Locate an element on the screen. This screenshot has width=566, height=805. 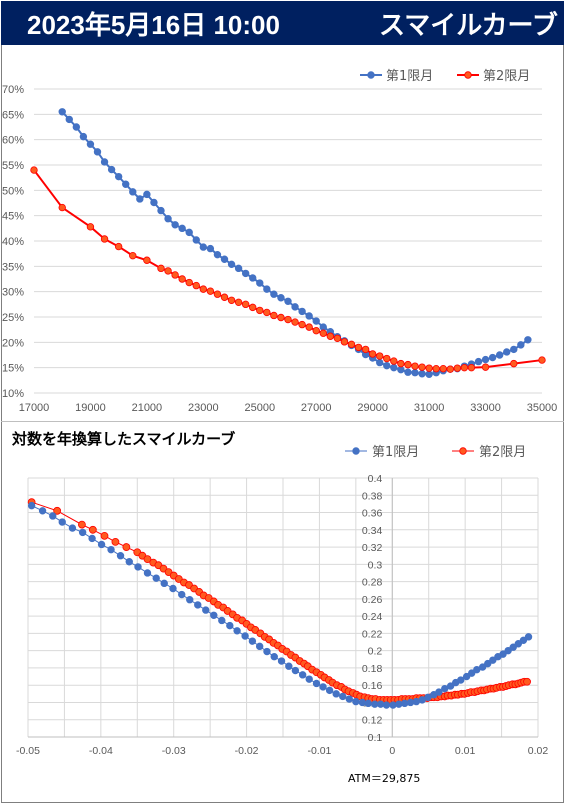
x-tick-label: -0.03 is located at coordinates (174, 751).